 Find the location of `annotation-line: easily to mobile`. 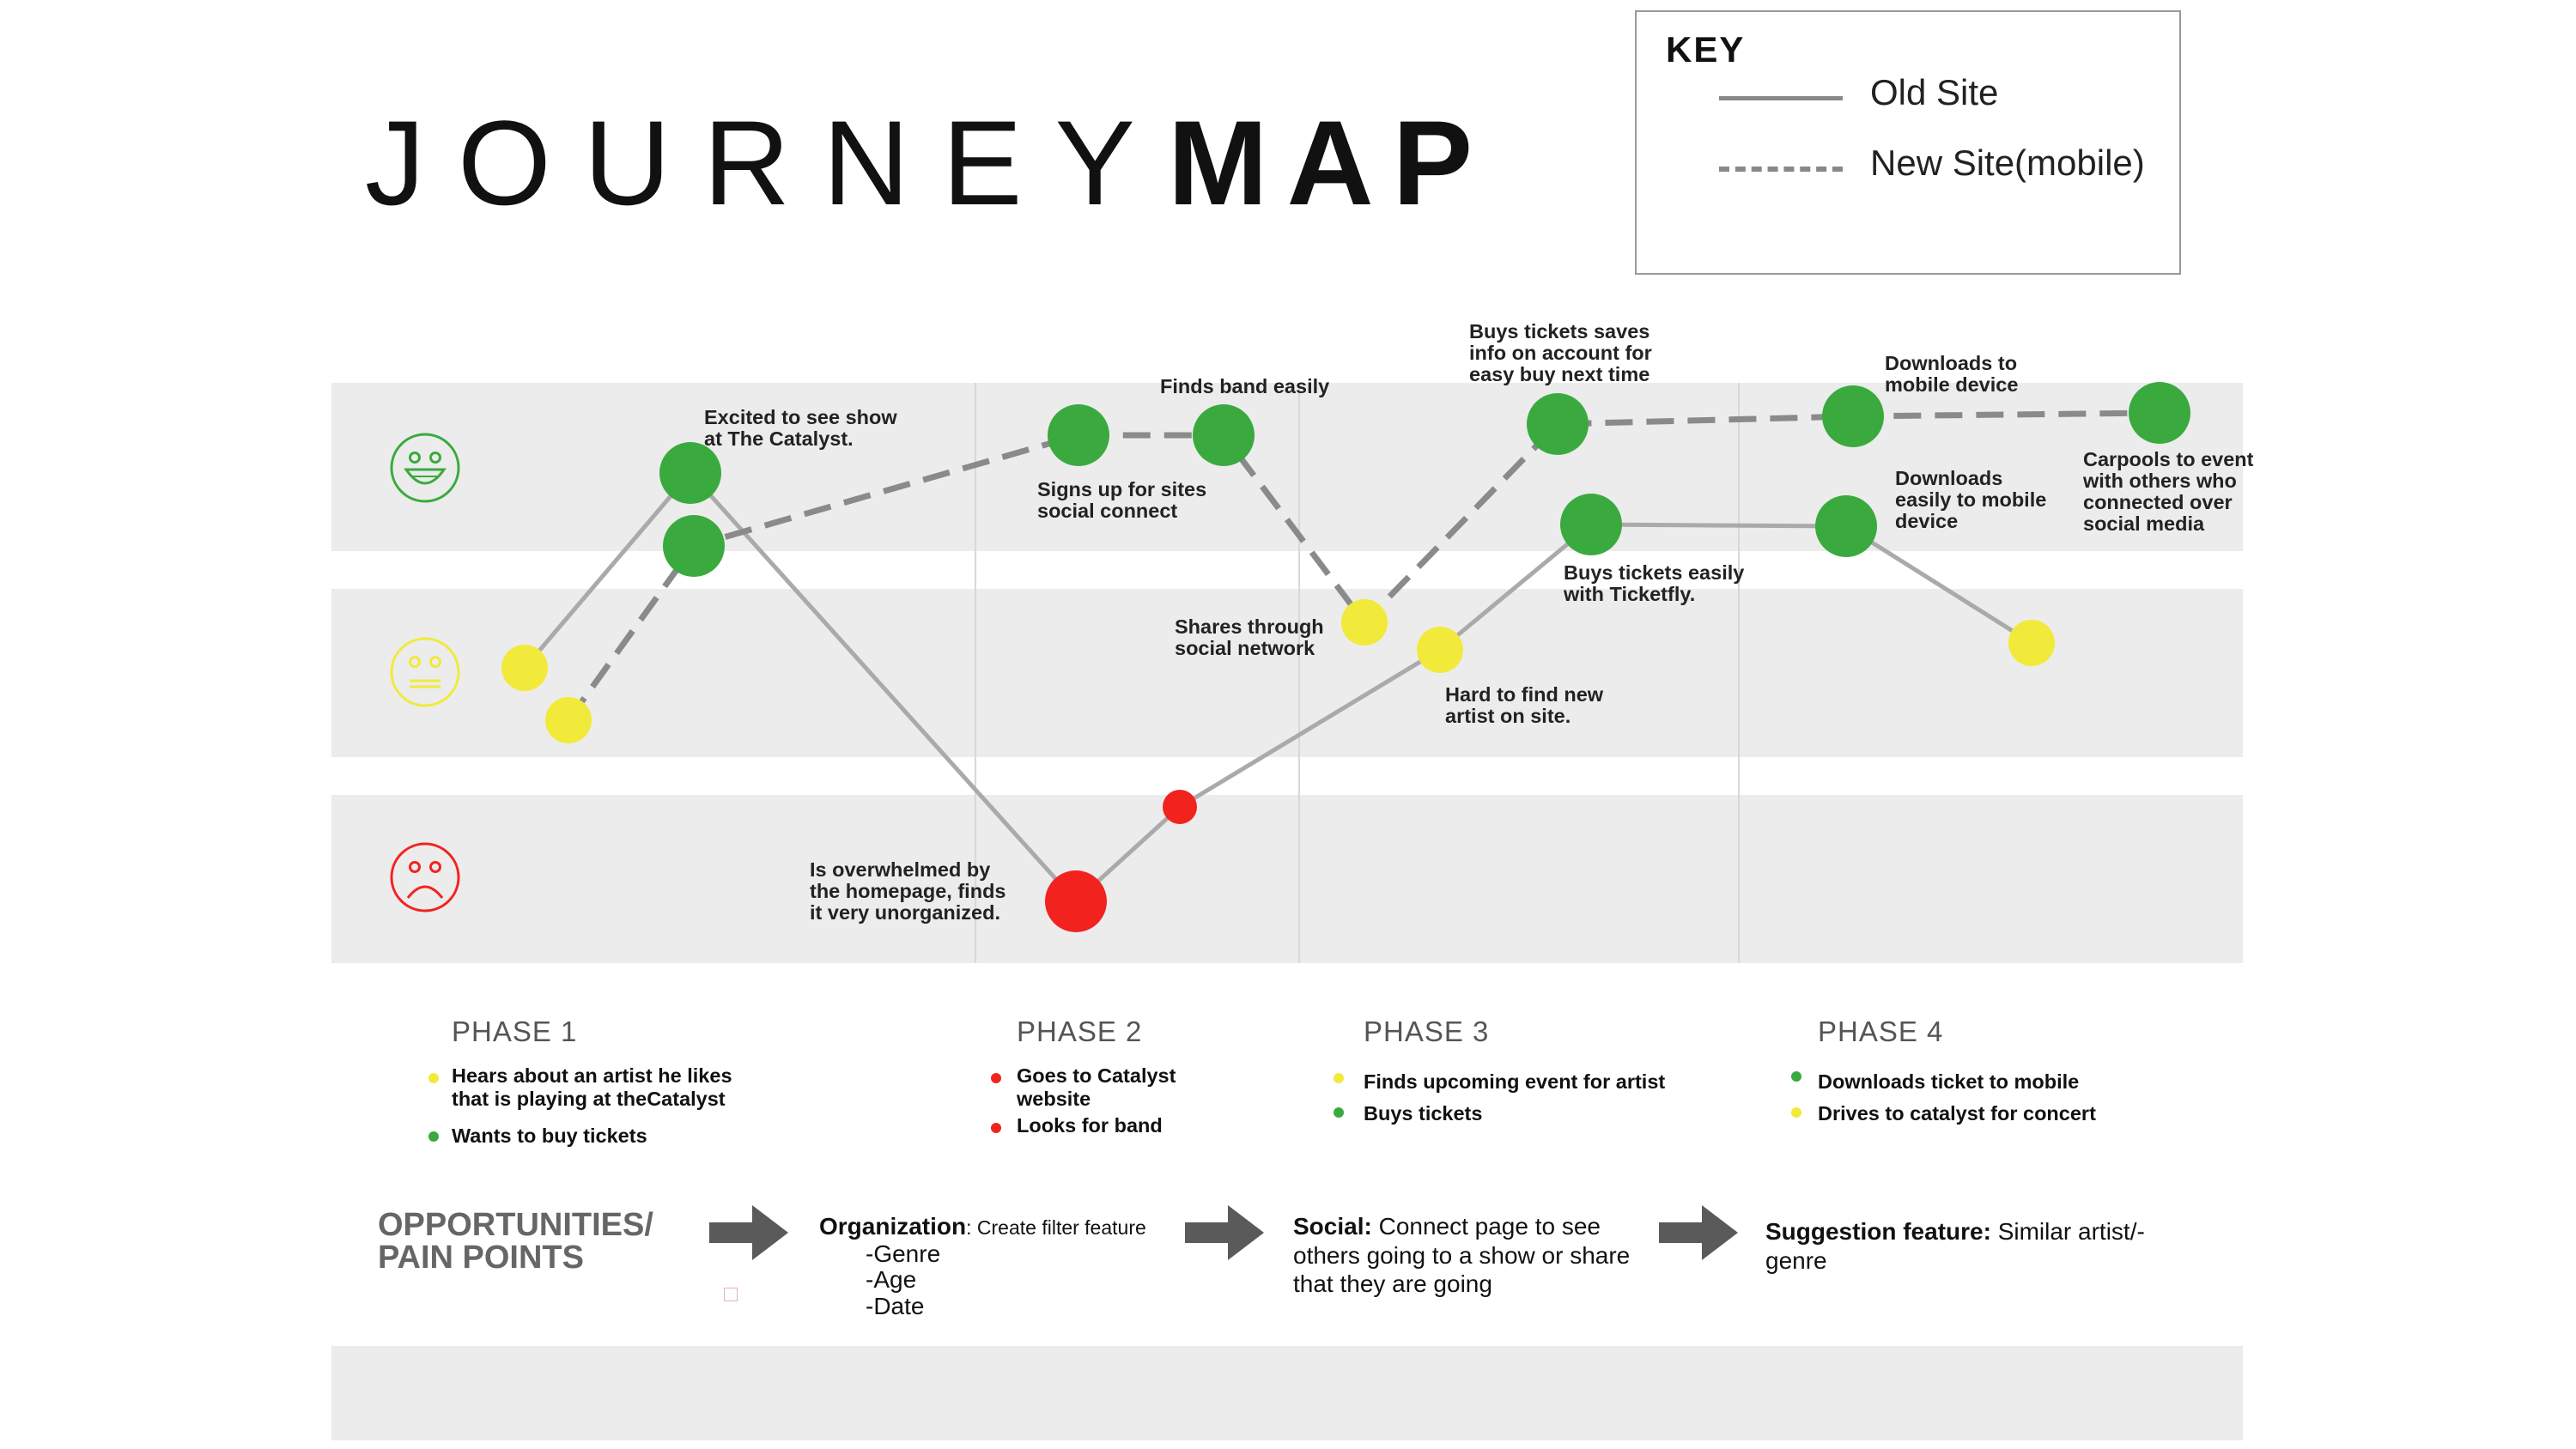

annotation-line: easily to mobile is located at coordinates (1971, 500).